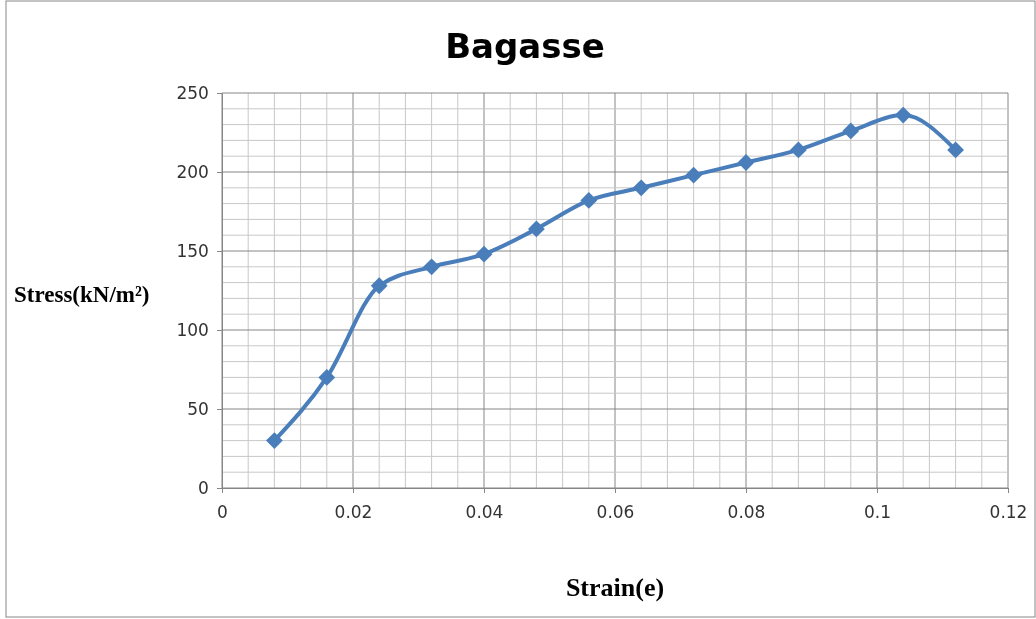 The image size is (1036, 619). Describe the element at coordinates (615, 512) in the screenshot. I see `x-tick-label: 0.06` at that location.